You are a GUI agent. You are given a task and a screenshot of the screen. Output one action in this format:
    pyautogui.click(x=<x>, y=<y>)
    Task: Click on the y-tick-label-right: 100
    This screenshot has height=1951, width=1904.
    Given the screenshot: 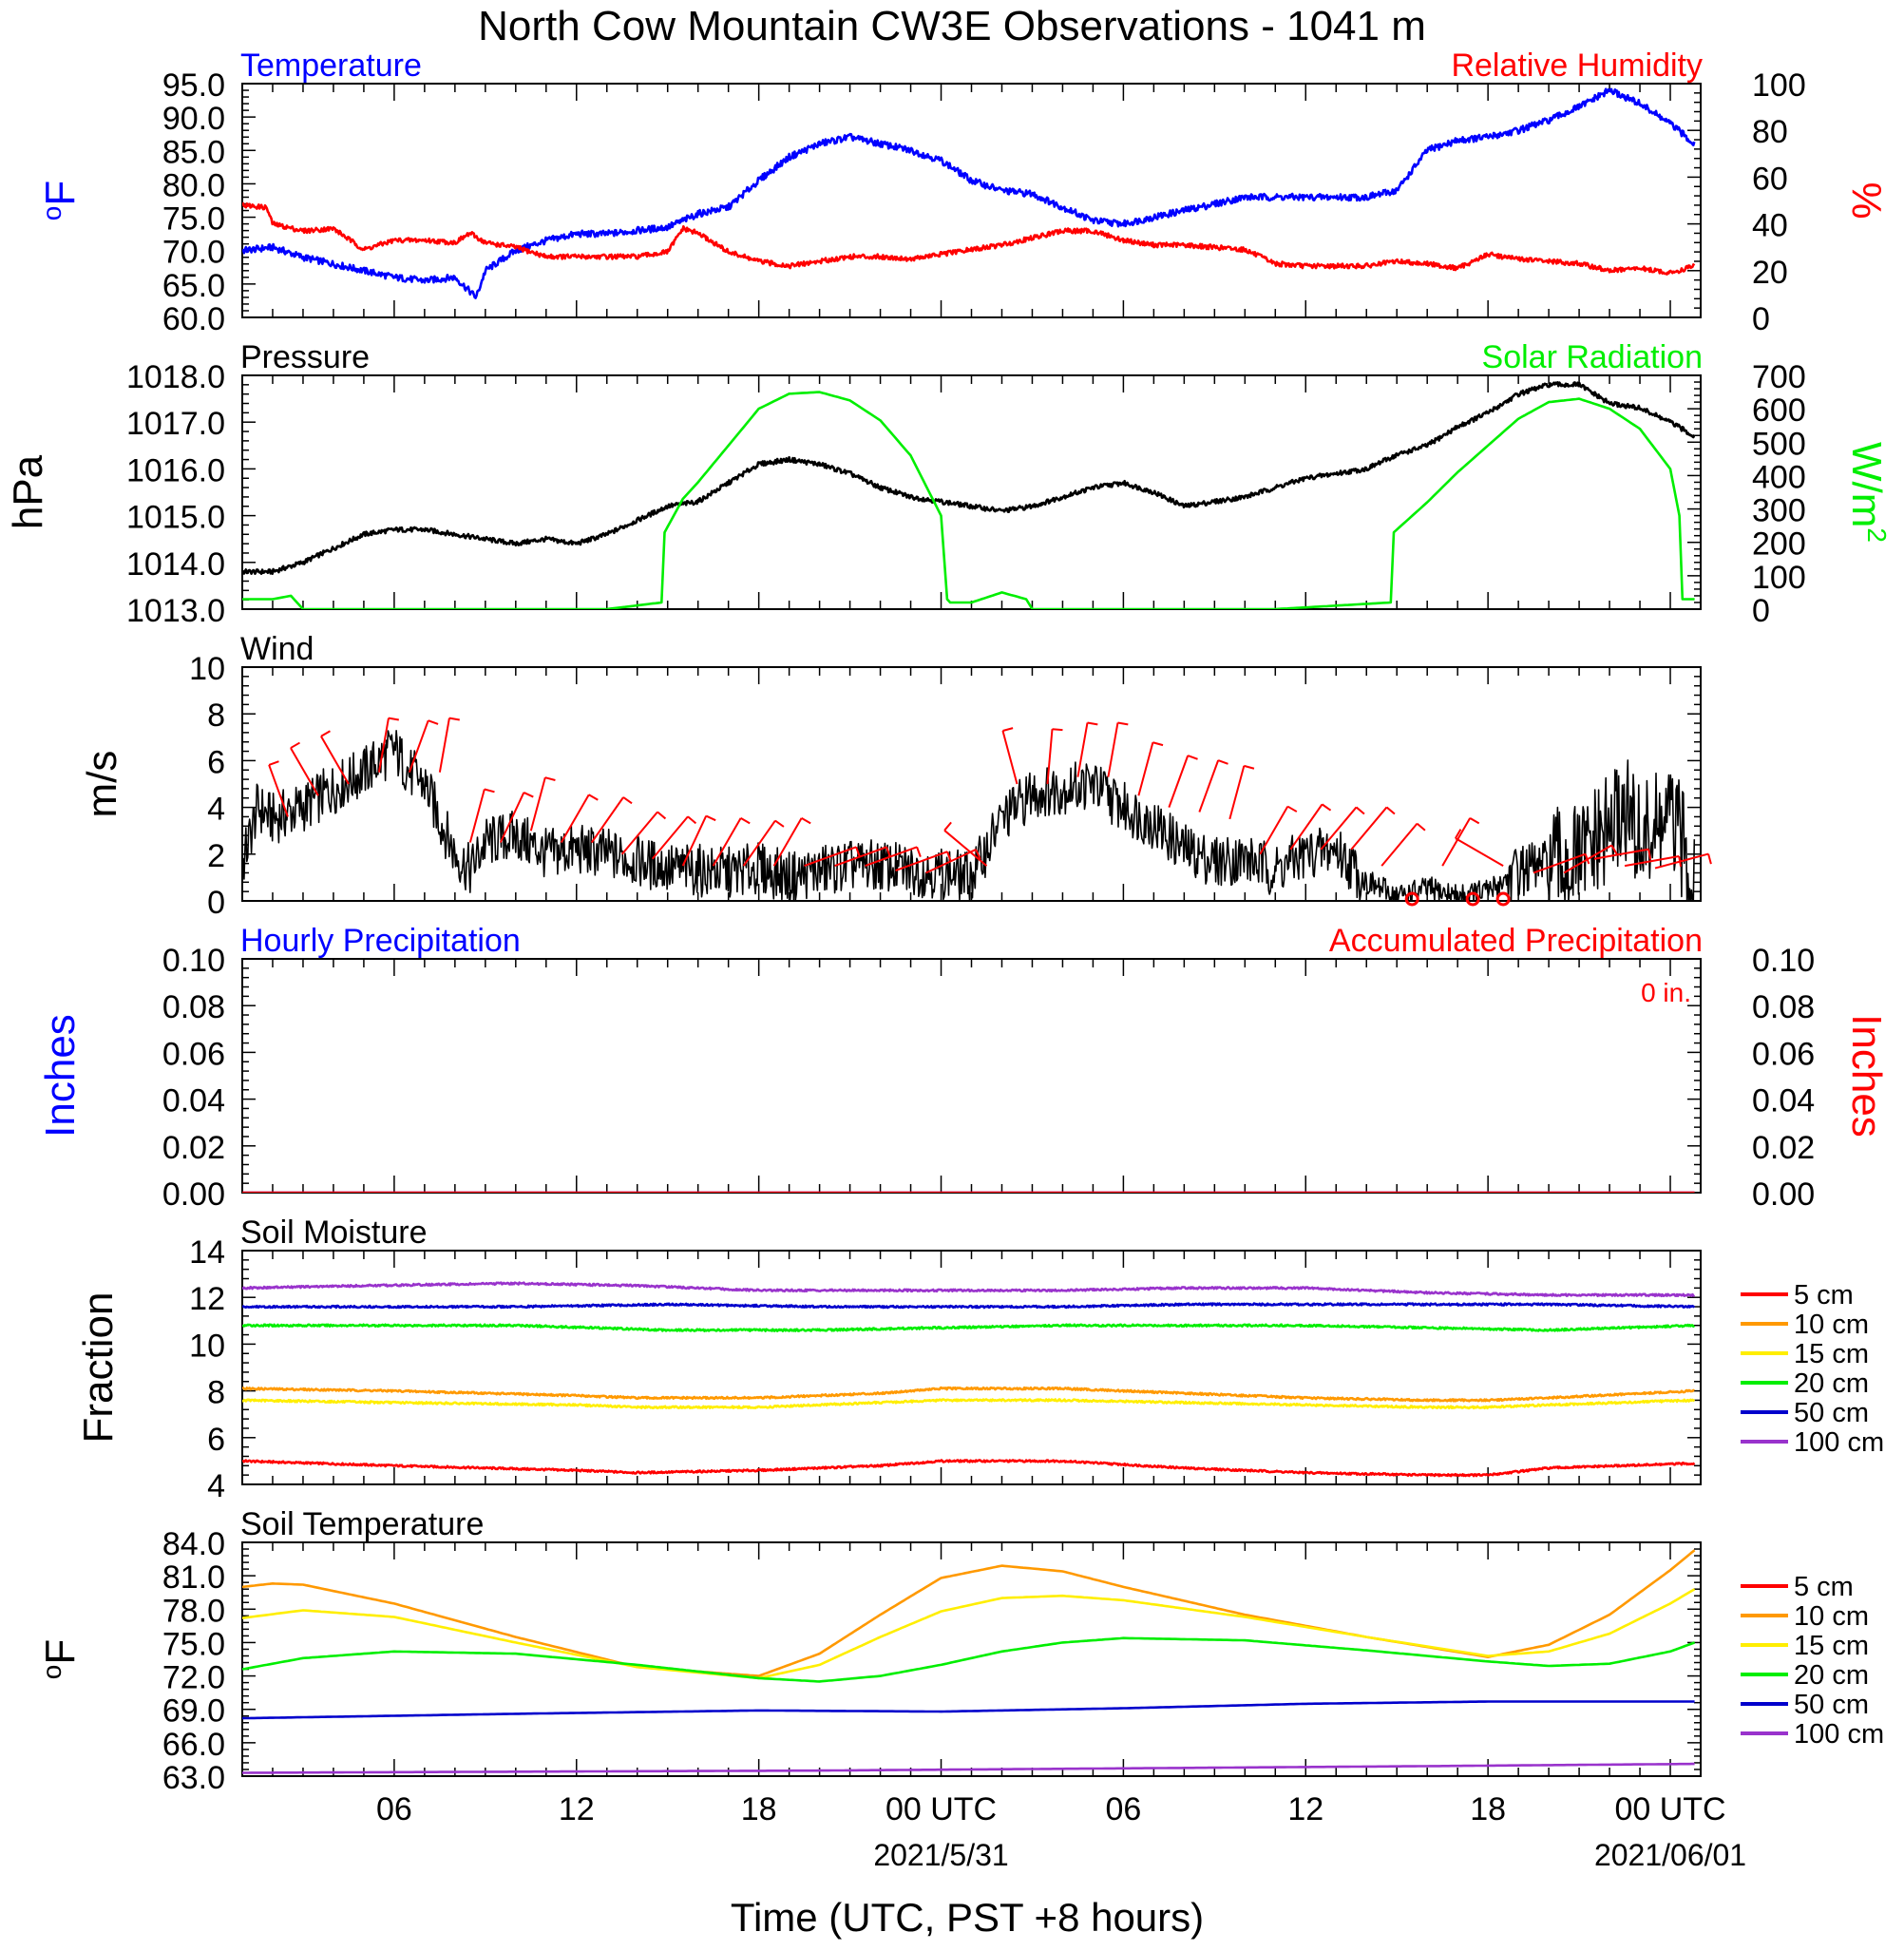 What is the action you would take?
    pyautogui.click(x=1779, y=578)
    